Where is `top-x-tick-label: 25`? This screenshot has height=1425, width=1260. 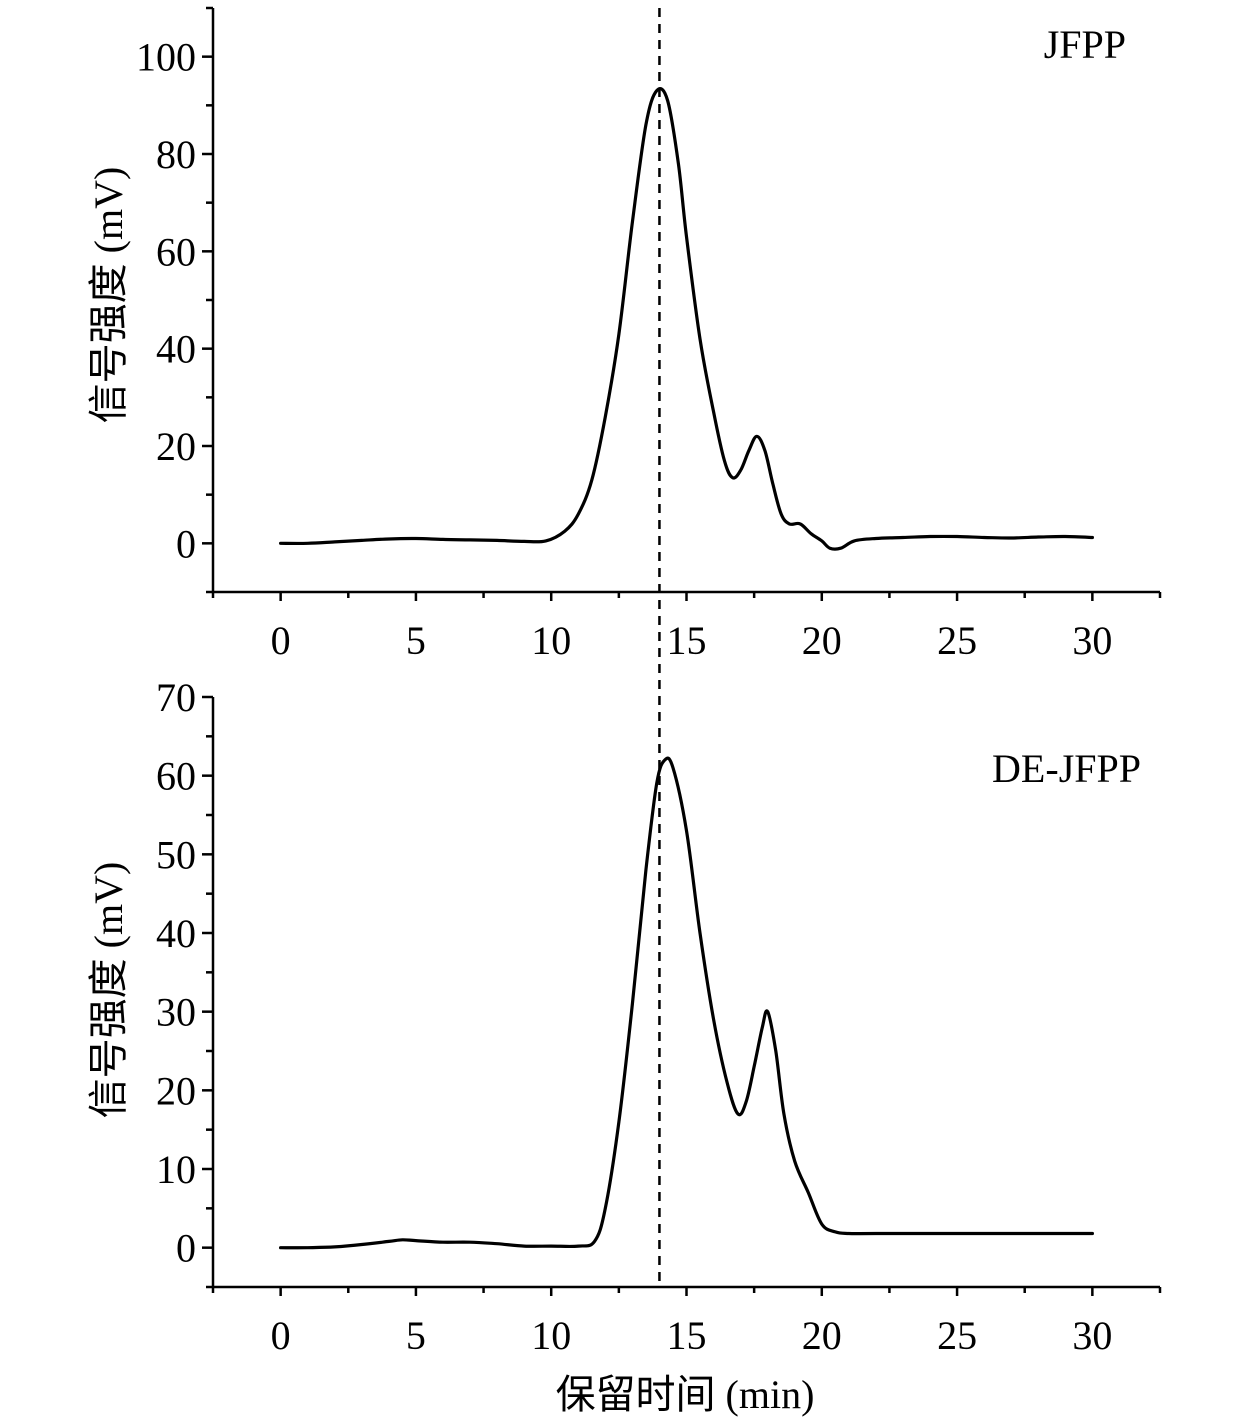 top-x-tick-label: 25 is located at coordinates (957, 640).